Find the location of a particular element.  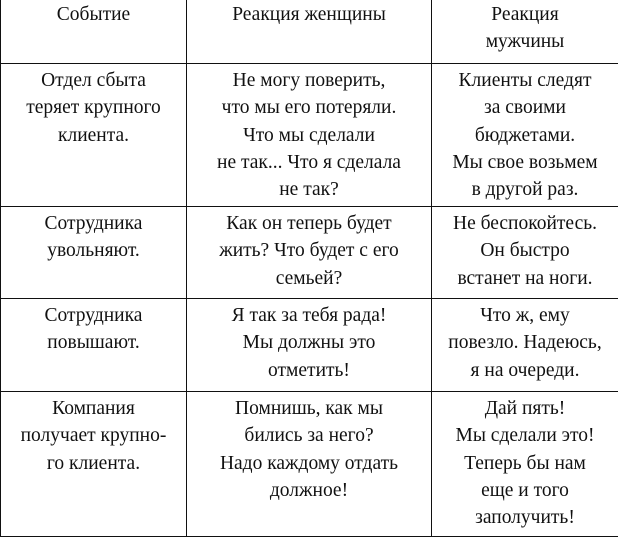

text-line: Что мы сделали is located at coordinates (309, 135).